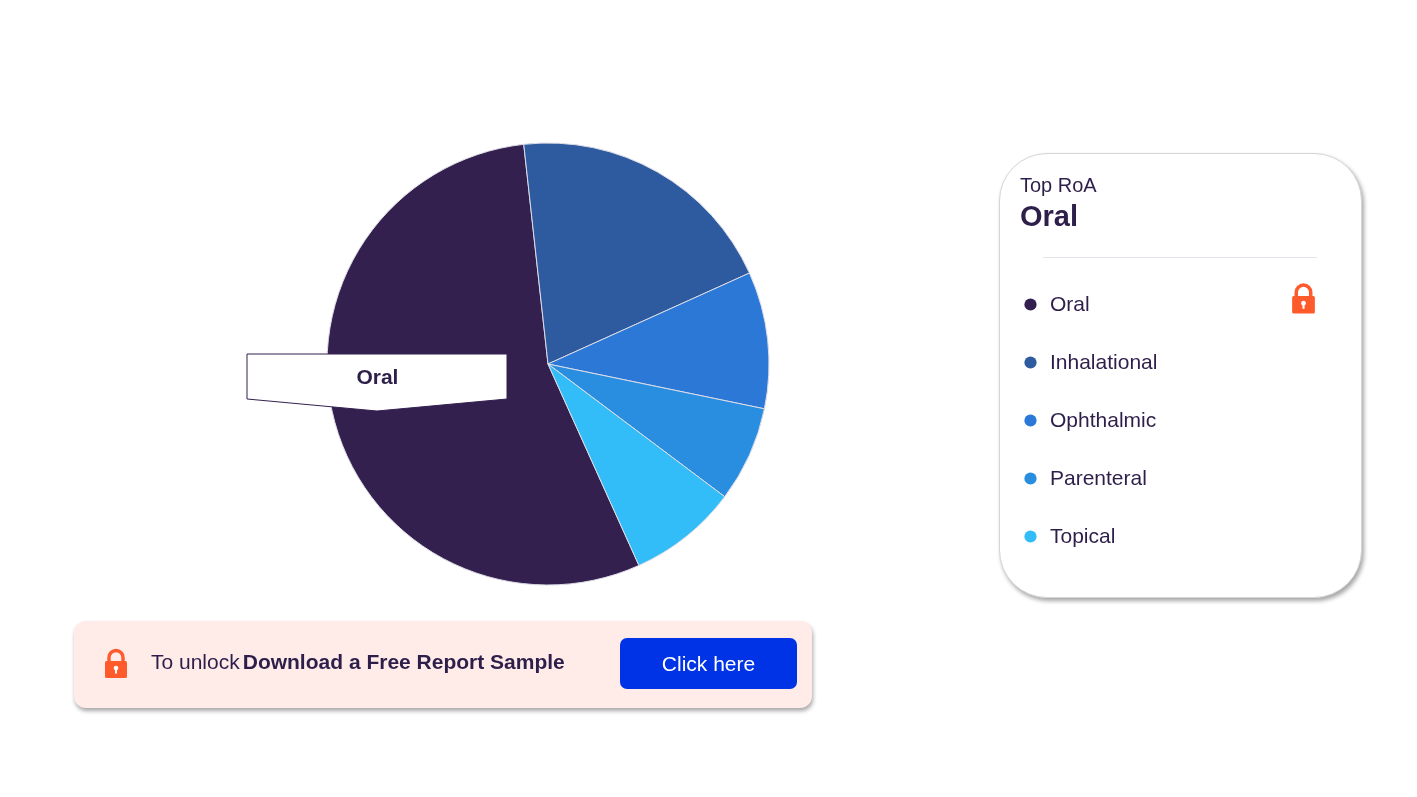  What do you see at coordinates (443, 664) in the screenshot?
I see `banner: To unlockDownload a Free Report Sample Click here` at bounding box center [443, 664].